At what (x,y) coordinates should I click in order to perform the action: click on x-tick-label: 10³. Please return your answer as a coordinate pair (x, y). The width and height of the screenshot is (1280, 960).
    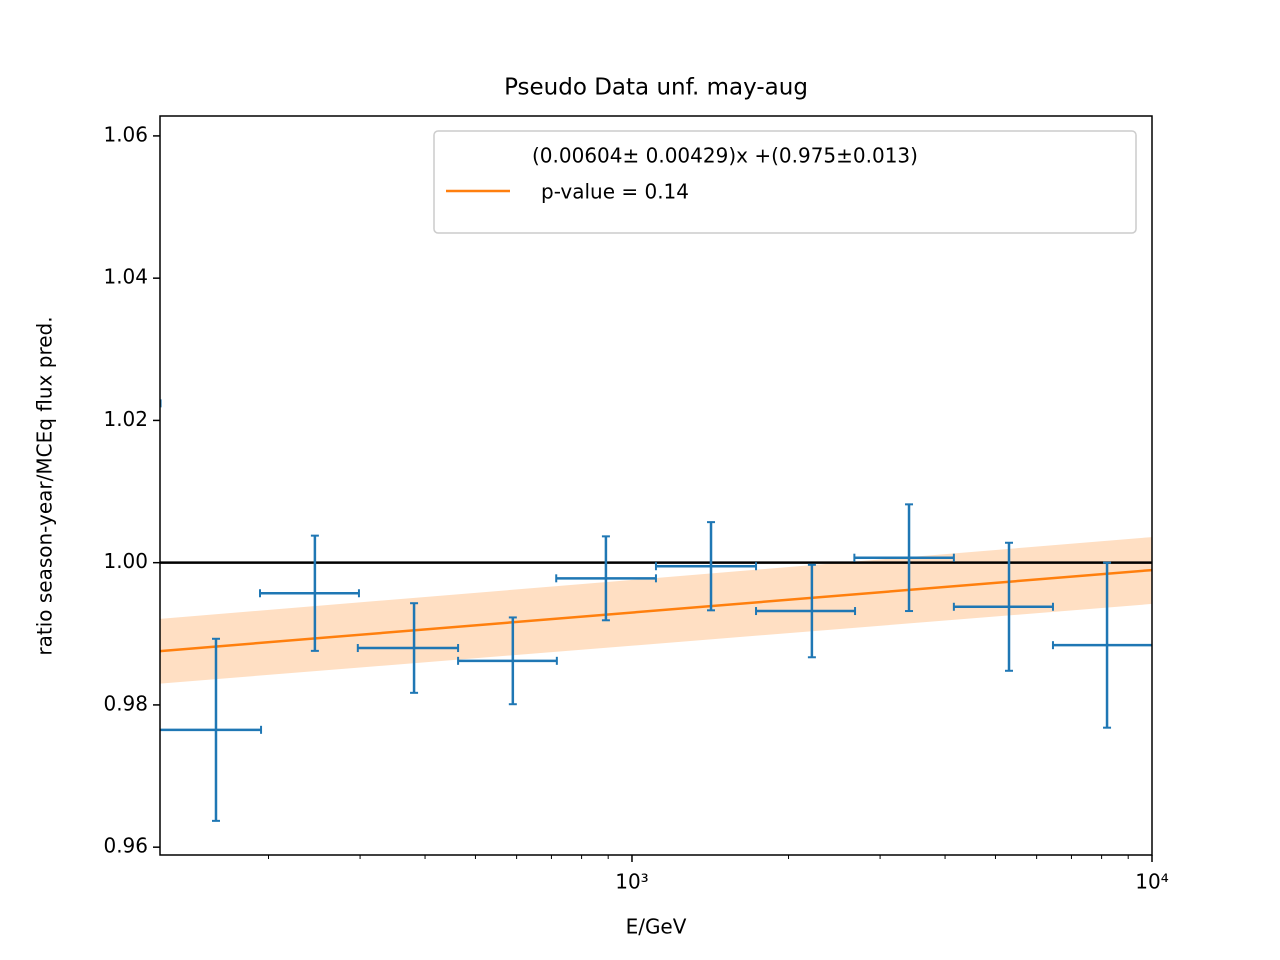
    Looking at the image, I should click on (631, 882).